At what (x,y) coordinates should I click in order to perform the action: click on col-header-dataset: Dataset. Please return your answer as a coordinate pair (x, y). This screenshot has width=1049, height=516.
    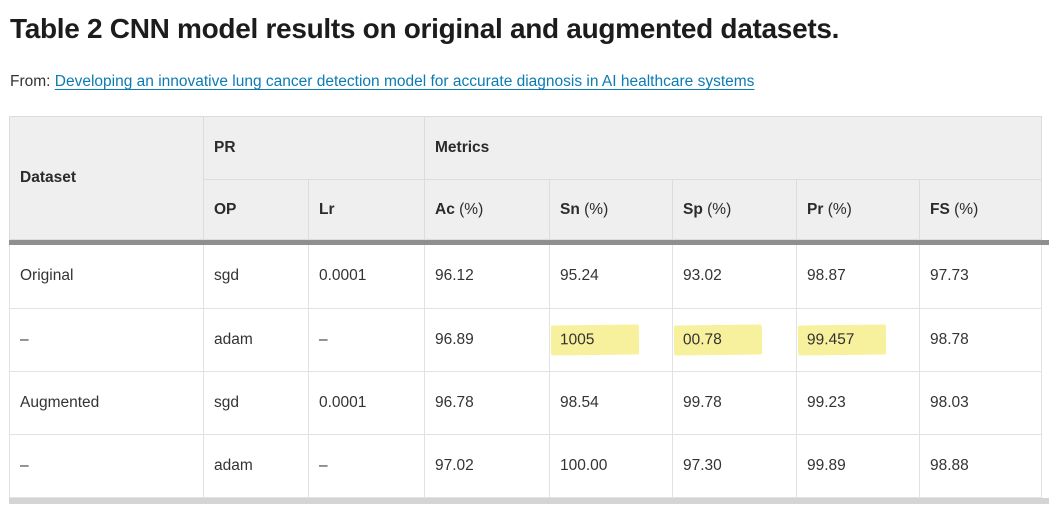
    Looking at the image, I should click on (106, 178).